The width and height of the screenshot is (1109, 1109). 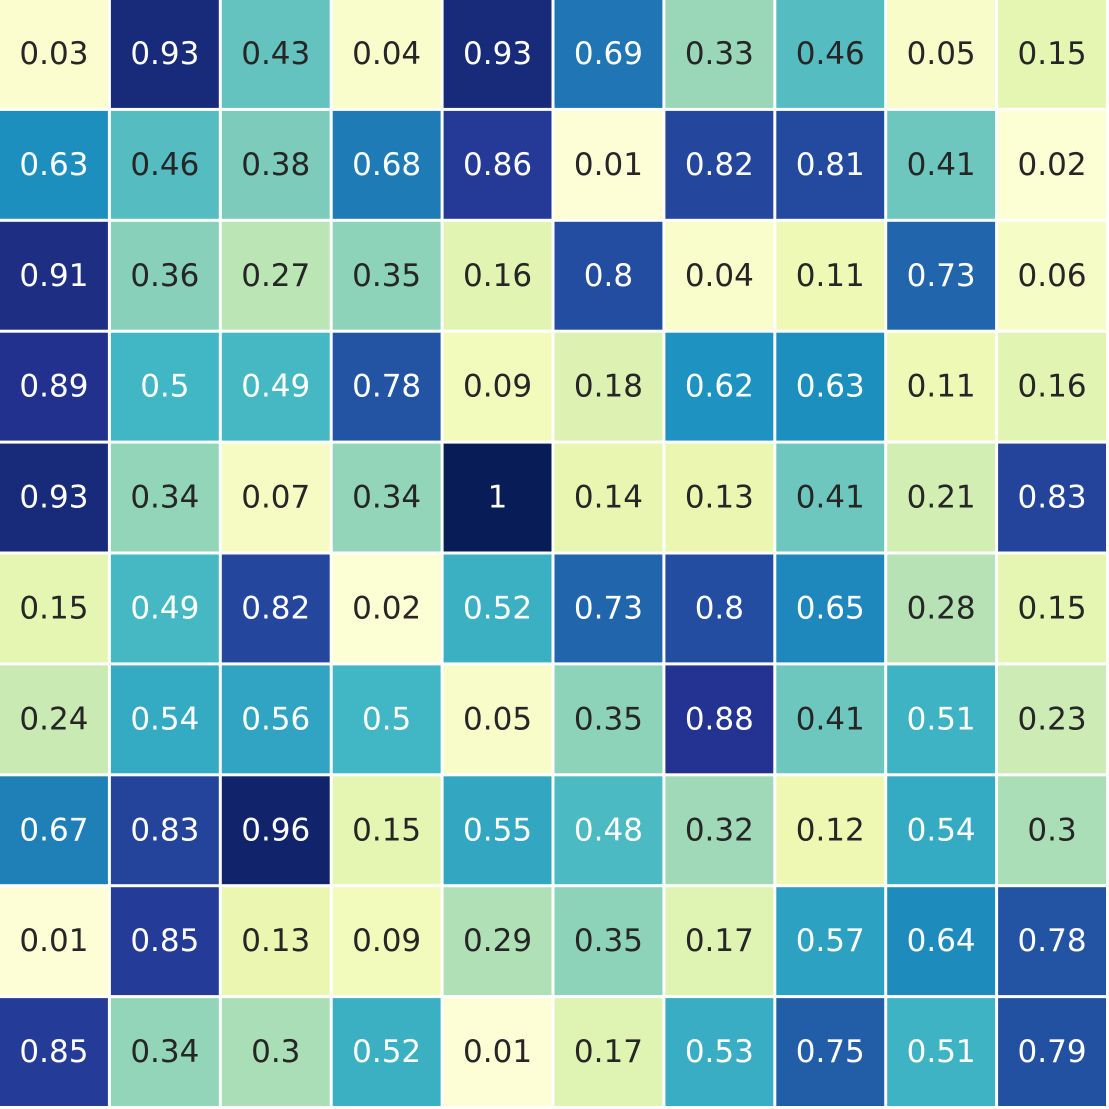 I want to click on heatmap-cell-label-r4-c0: 0.93, so click(x=53, y=498).